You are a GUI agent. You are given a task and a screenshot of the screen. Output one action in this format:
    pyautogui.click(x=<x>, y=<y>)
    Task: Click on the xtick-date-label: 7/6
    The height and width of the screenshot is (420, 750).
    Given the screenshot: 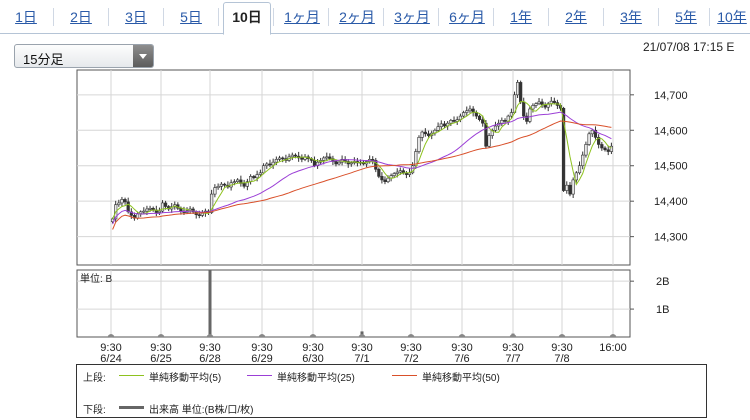 What is the action you would take?
    pyautogui.click(x=461, y=359)
    